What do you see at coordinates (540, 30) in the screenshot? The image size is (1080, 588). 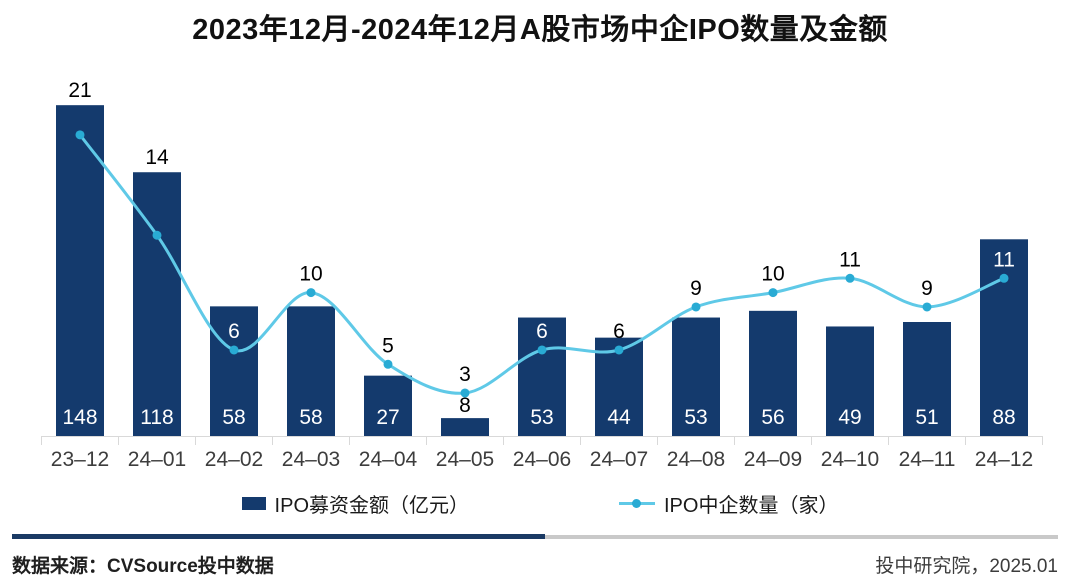 I see `chart-title: 2023年12月-2024年12月A股市场中企IPO数量及金额` at bounding box center [540, 30].